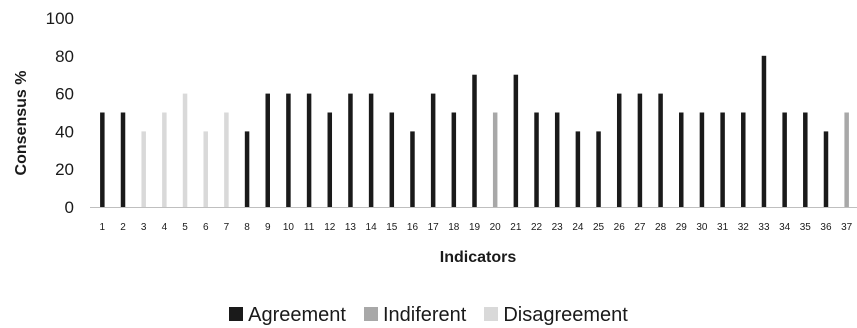 The image size is (857, 328). What do you see at coordinates (227, 227) in the screenshot?
I see `x-tick-label: 7` at bounding box center [227, 227].